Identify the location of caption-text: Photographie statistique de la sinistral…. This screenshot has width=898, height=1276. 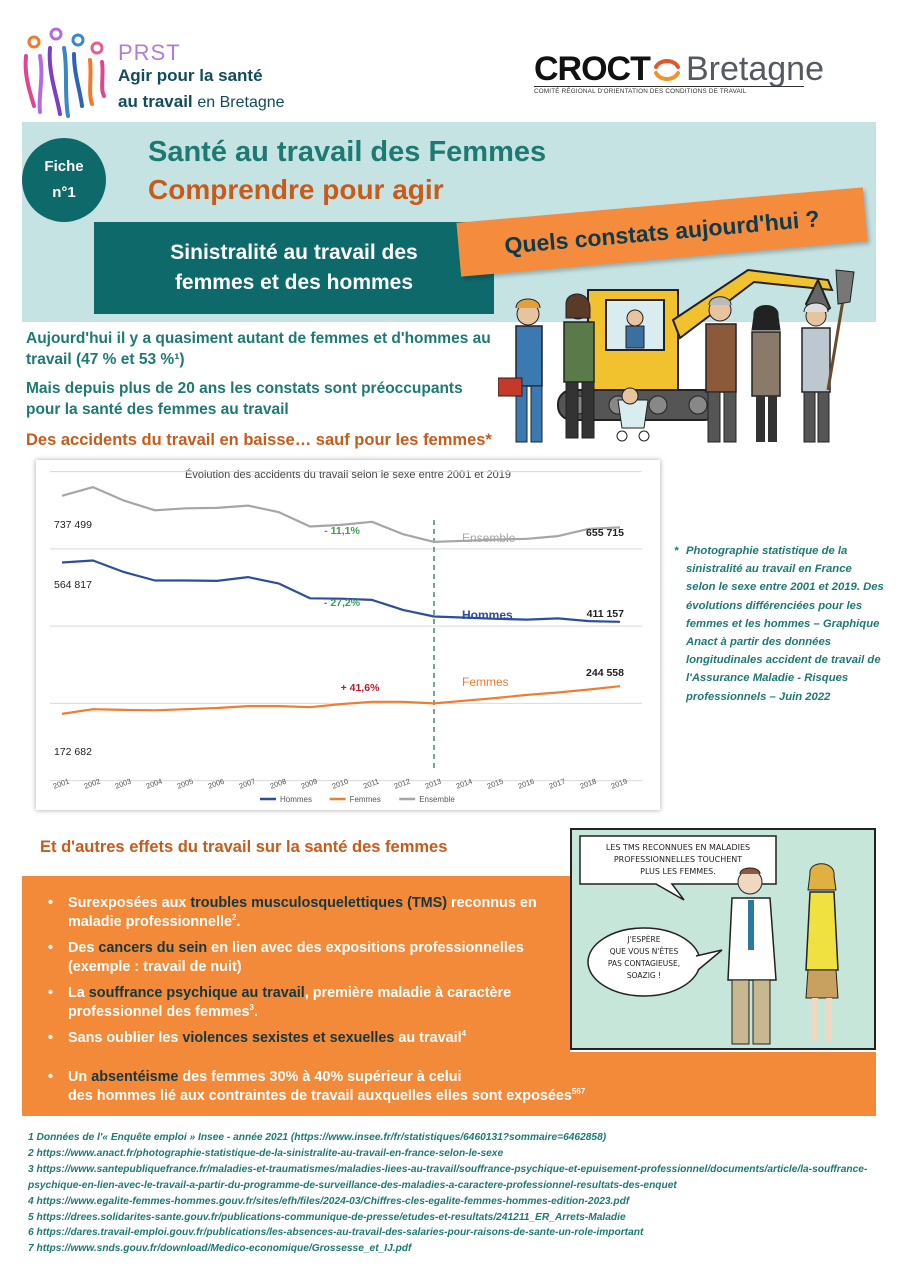
(785, 624).